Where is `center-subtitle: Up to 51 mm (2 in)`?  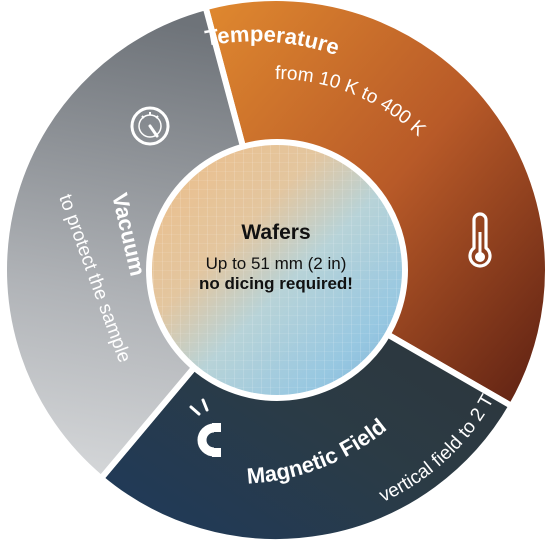 center-subtitle: Up to 51 mm (2 in) is located at coordinates (276, 263).